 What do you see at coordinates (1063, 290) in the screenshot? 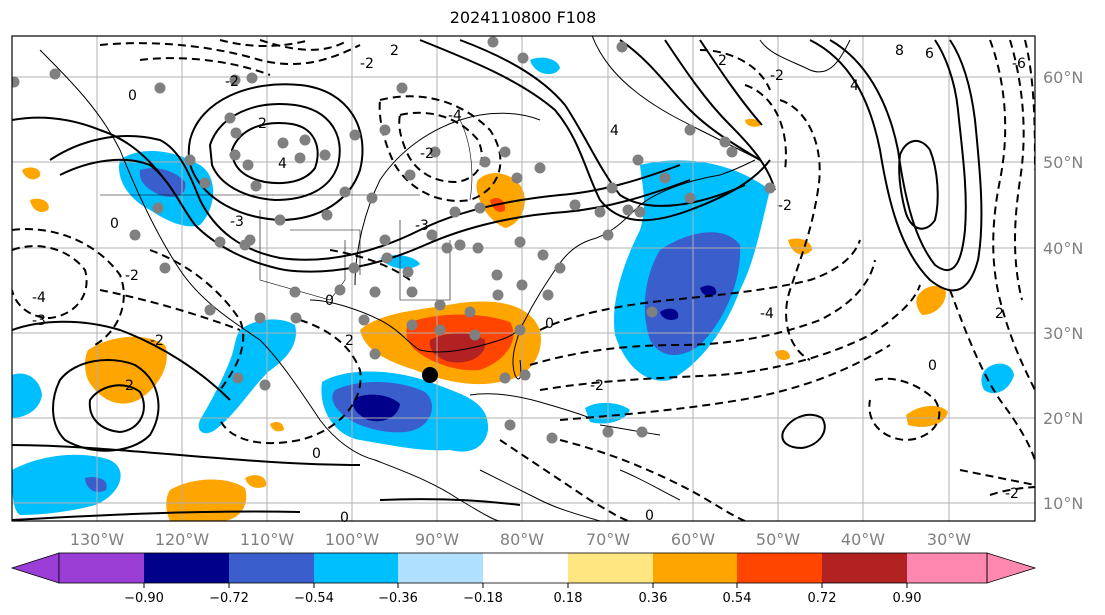
I see `latitude-labels: 60°N 50°N 40°N 30°N 20°N 10°N` at bounding box center [1063, 290].